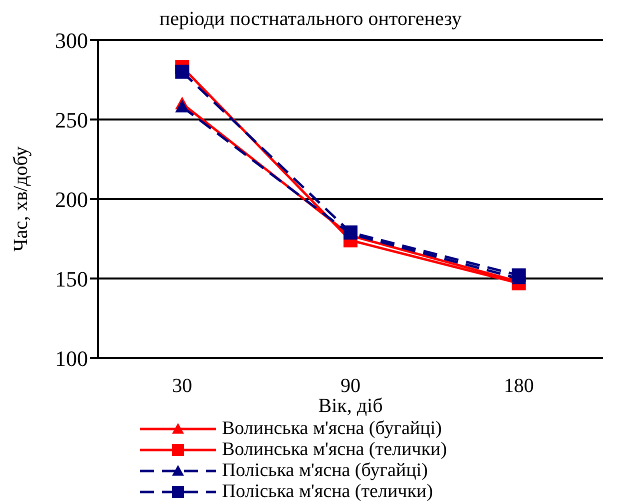 The width and height of the screenshot is (621, 503). What do you see at coordinates (21, 199) in the screenshot?
I see `y-axis-title: Час, хв/добу` at bounding box center [21, 199].